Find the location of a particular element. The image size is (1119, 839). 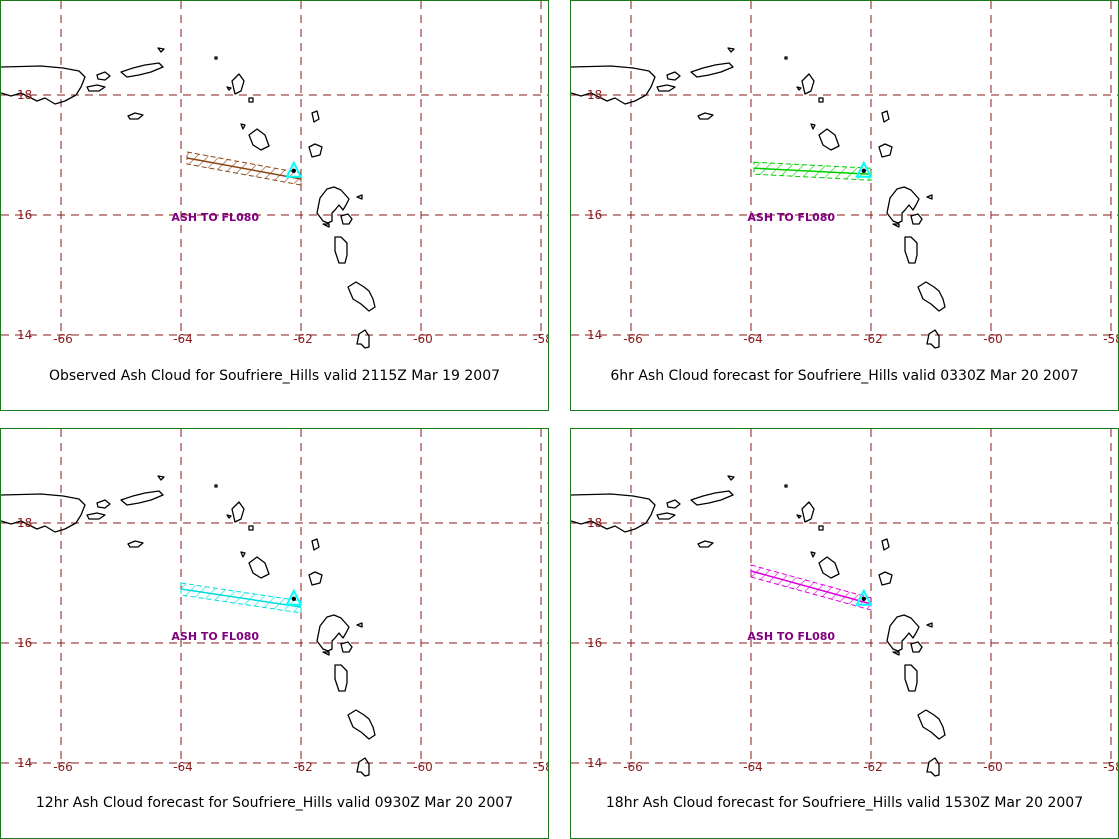

volcano-center is located at coordinates (293, 170).